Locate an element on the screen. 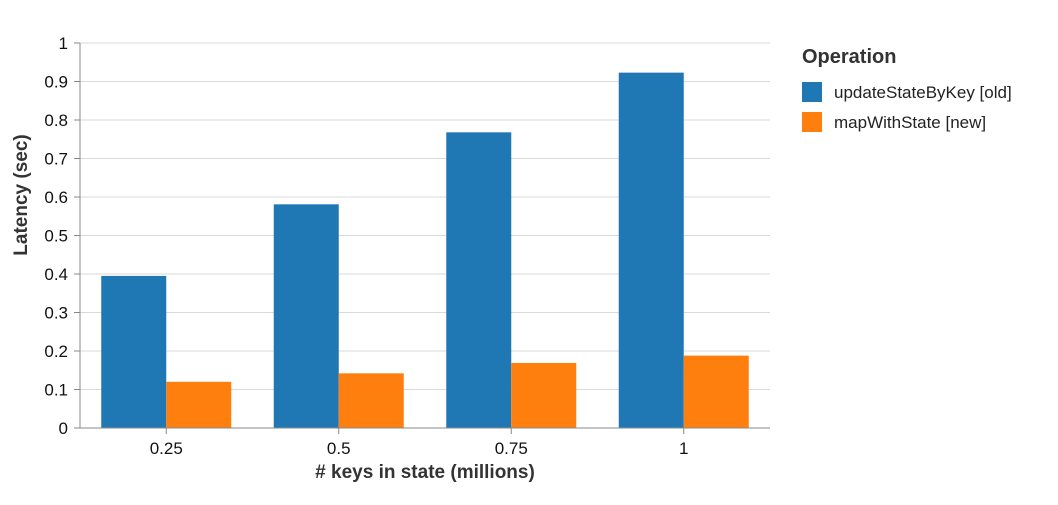 Image resolution: width=1058 pixels, height=505 pixels. y-tick-label: 0.6 is located at coordinates (56, 197).